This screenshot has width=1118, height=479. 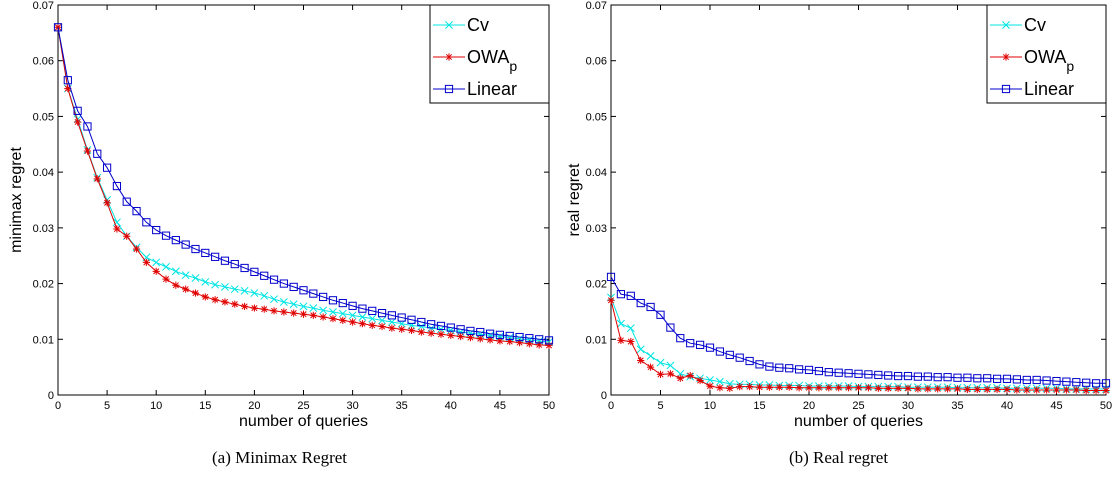 What do you see at coordinates (51, 396) in the screenshot?
I see `y-tick-label: 0` at bounding box center [51, 396].